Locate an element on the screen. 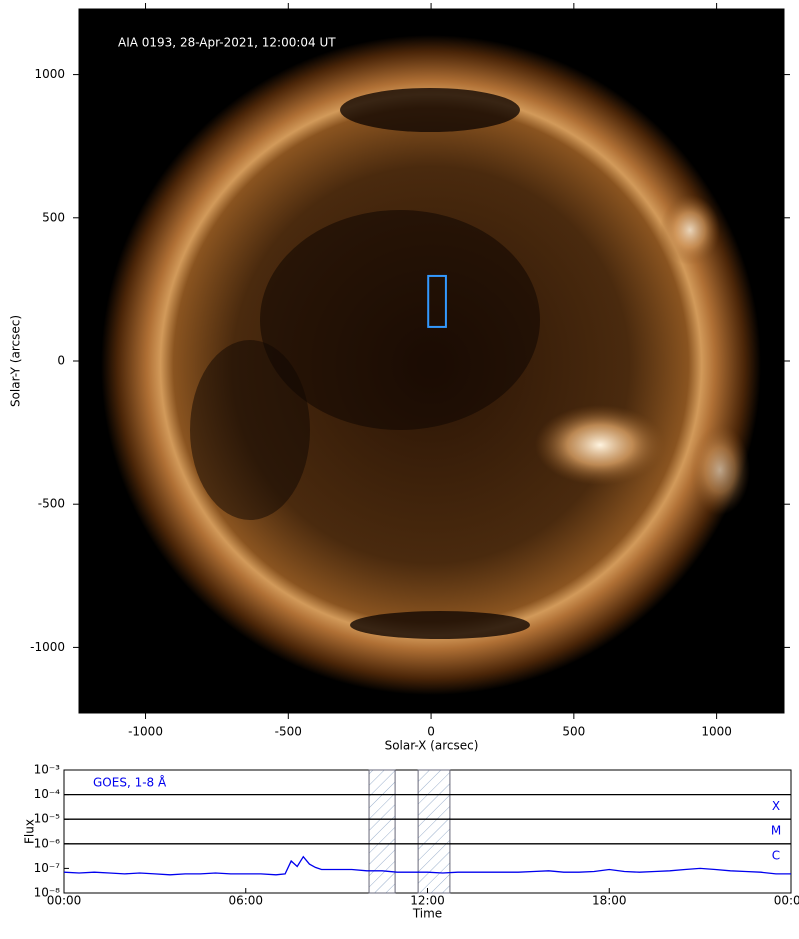 The image size is (799, 939). x-tick-label: 18:00 is located at coordinates (609, 901).